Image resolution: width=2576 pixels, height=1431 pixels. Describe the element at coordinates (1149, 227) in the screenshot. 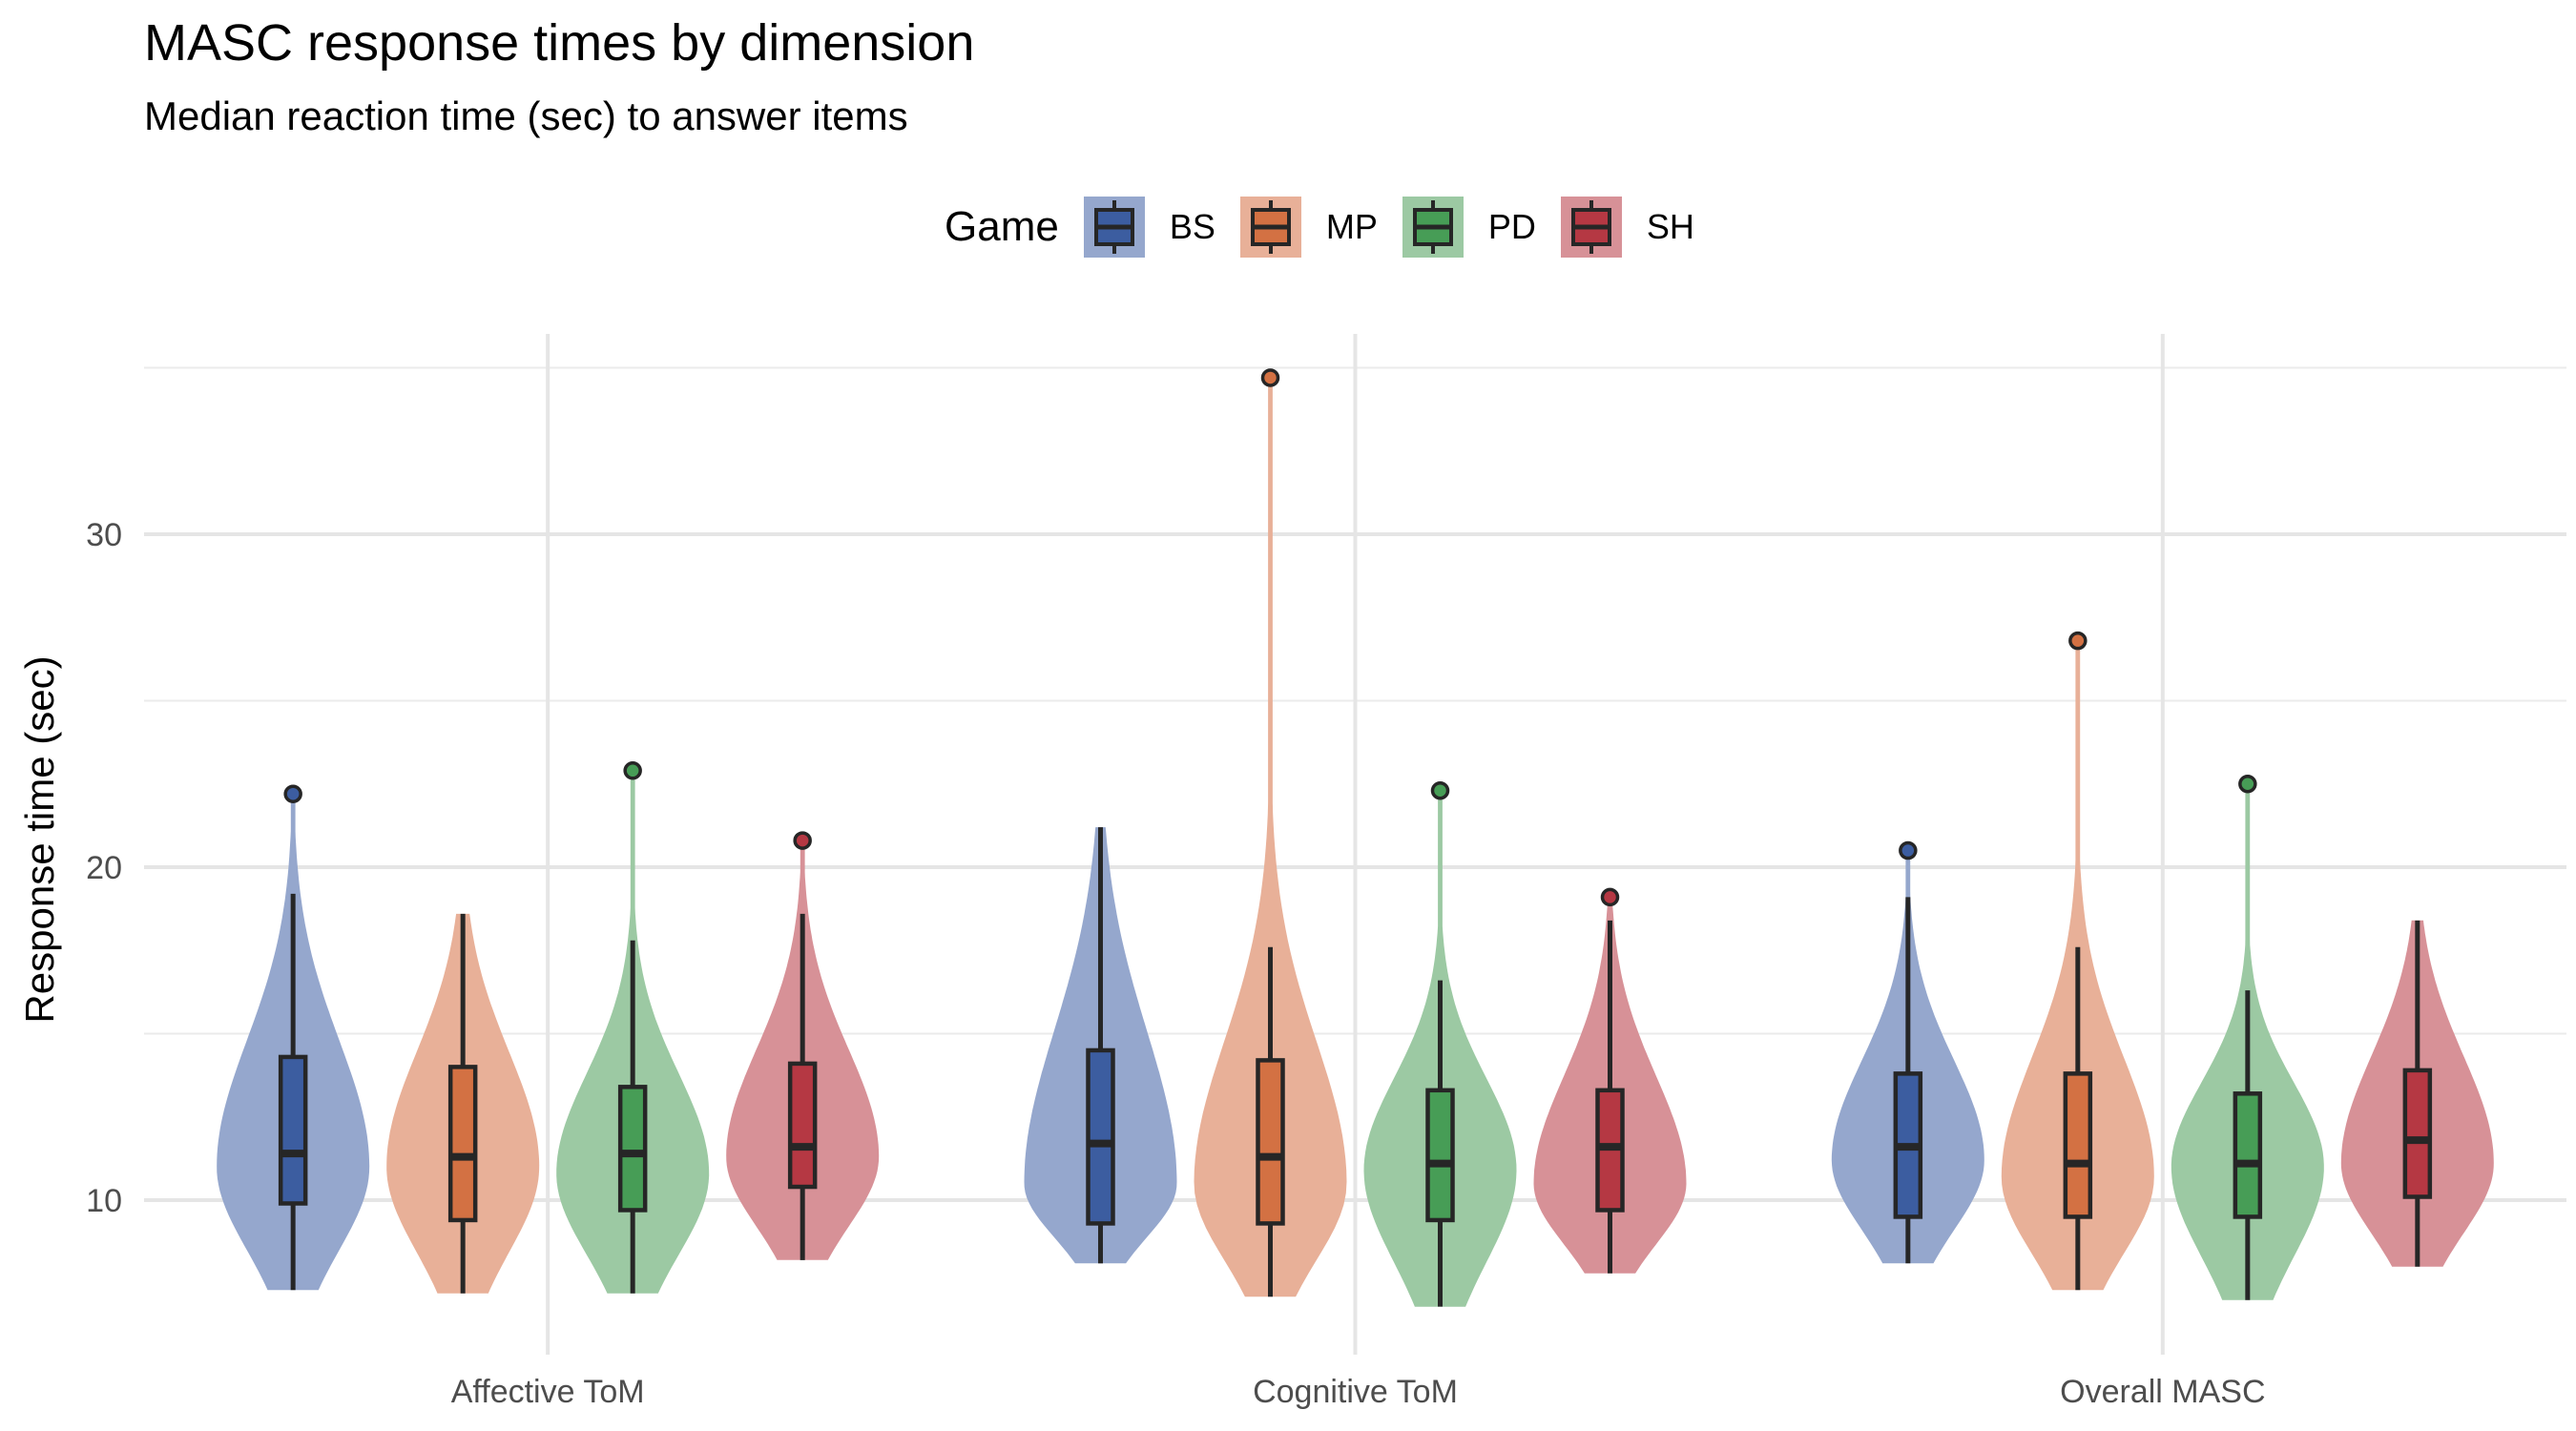

I see `legend-item-bs: BS` at that location.